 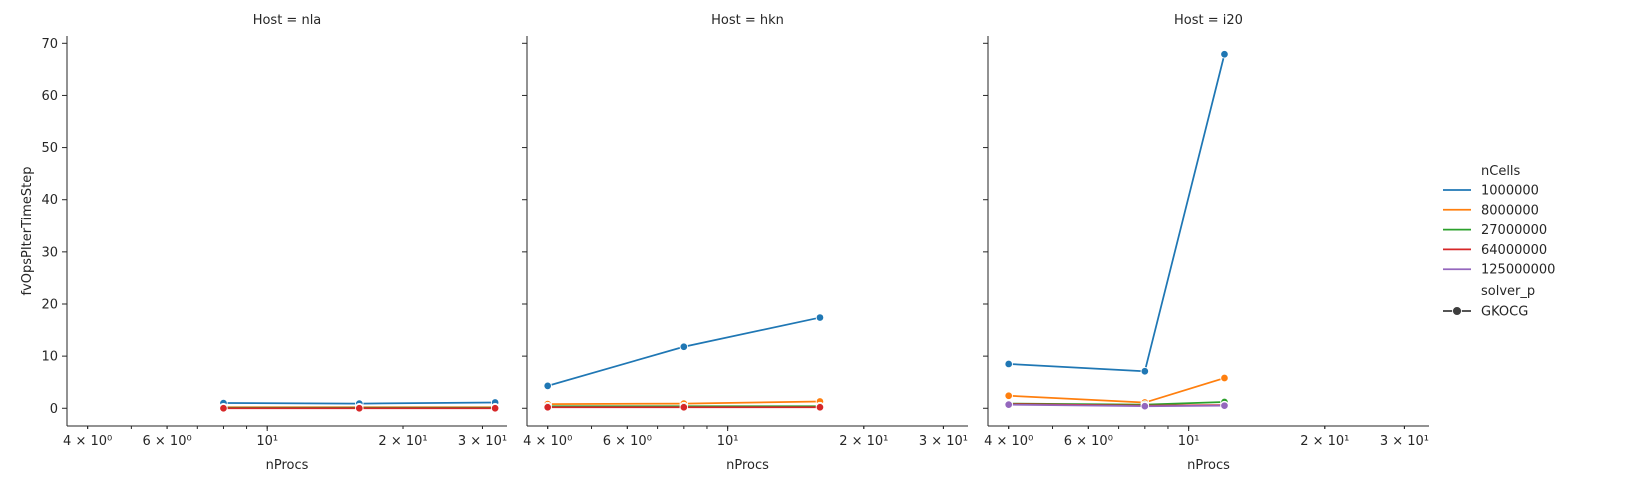 What do you see at coordinates (287, 20) in the screenshot?
I see `panel-title: Host = nla` at bounding box center [287, 20].